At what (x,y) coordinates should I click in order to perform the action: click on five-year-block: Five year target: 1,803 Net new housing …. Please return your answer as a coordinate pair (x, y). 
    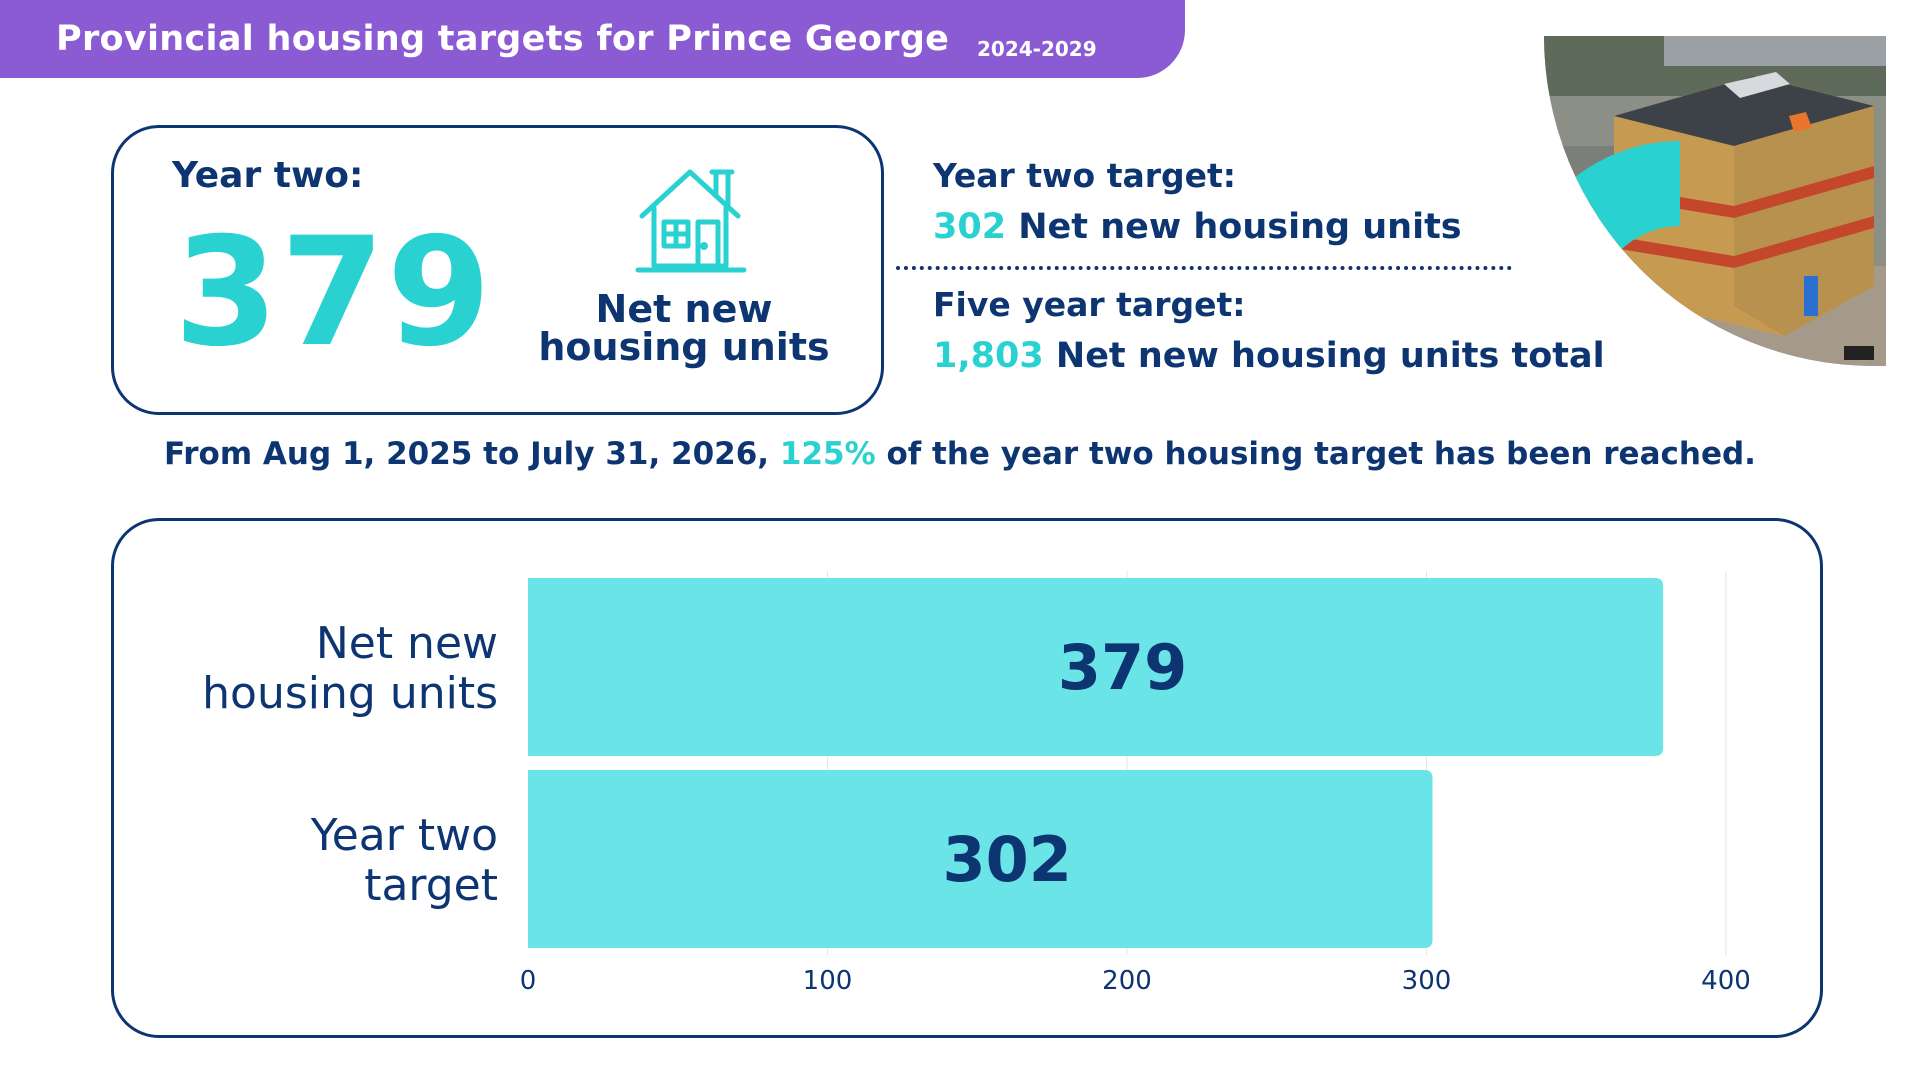
    Looking at the image, I should click on (1269, 330).